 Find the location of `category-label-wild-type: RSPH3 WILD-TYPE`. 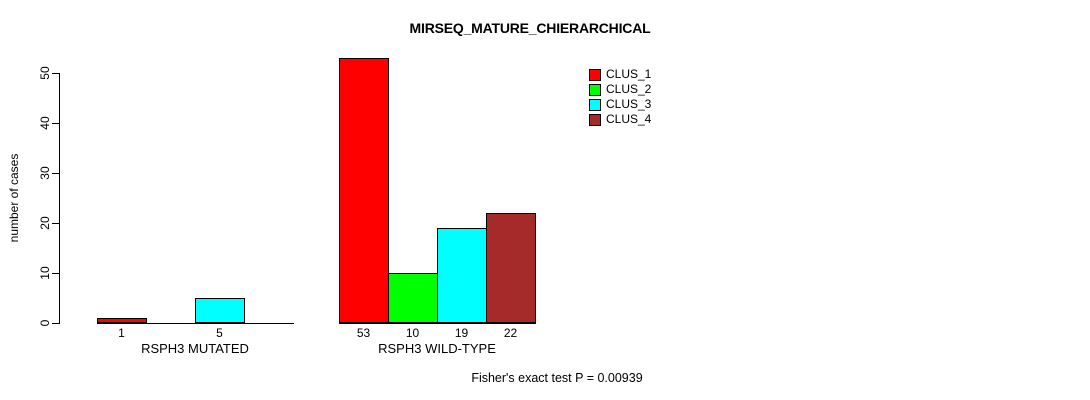

category-label-wild-type: RSPH3 WILD-TYPE is located at coordinates (437, 348).